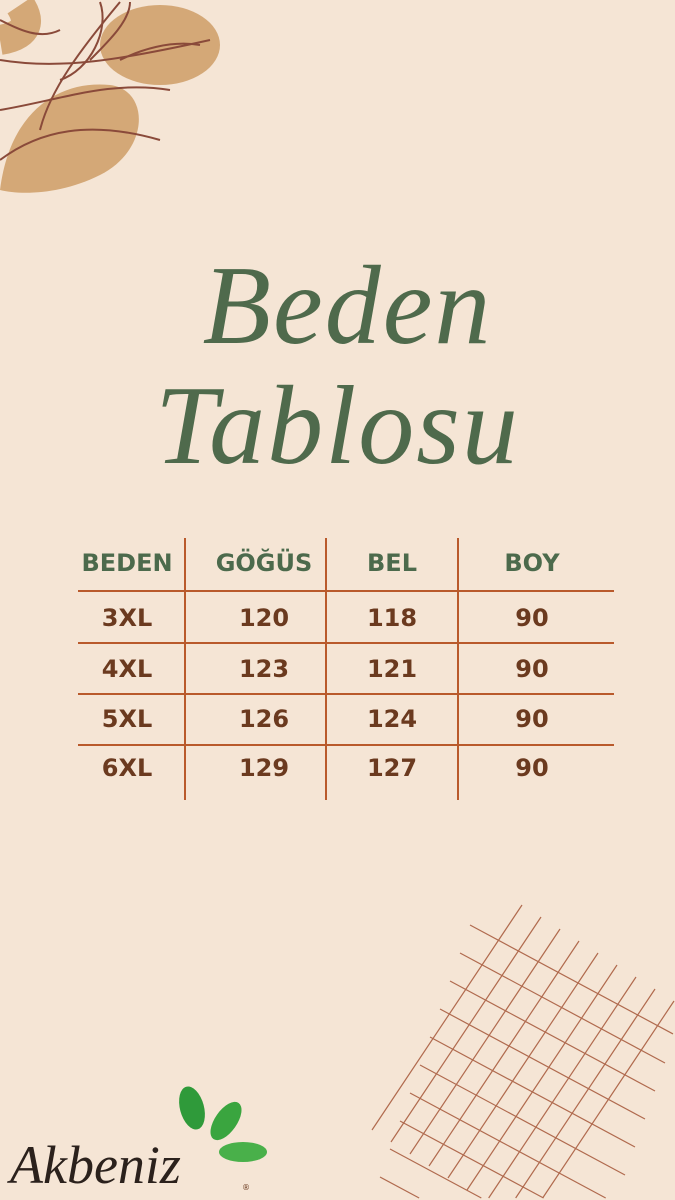 Image resolution: width=675 pixels, height=1200 pixels. Describe the element at coordinates (392, 563) in the screenshot. I see `header-bel: BEL` at that location.